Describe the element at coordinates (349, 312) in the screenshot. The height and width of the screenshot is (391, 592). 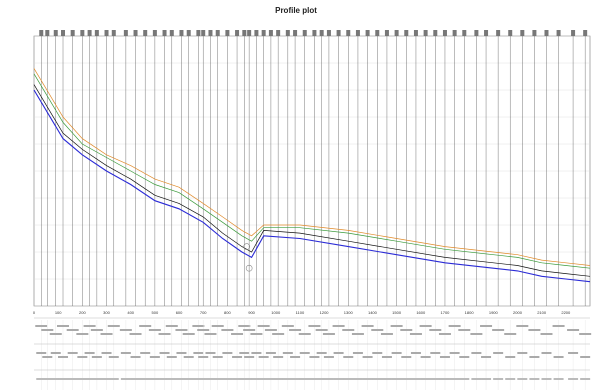
I see `x-tick-label: 1300` at that location.